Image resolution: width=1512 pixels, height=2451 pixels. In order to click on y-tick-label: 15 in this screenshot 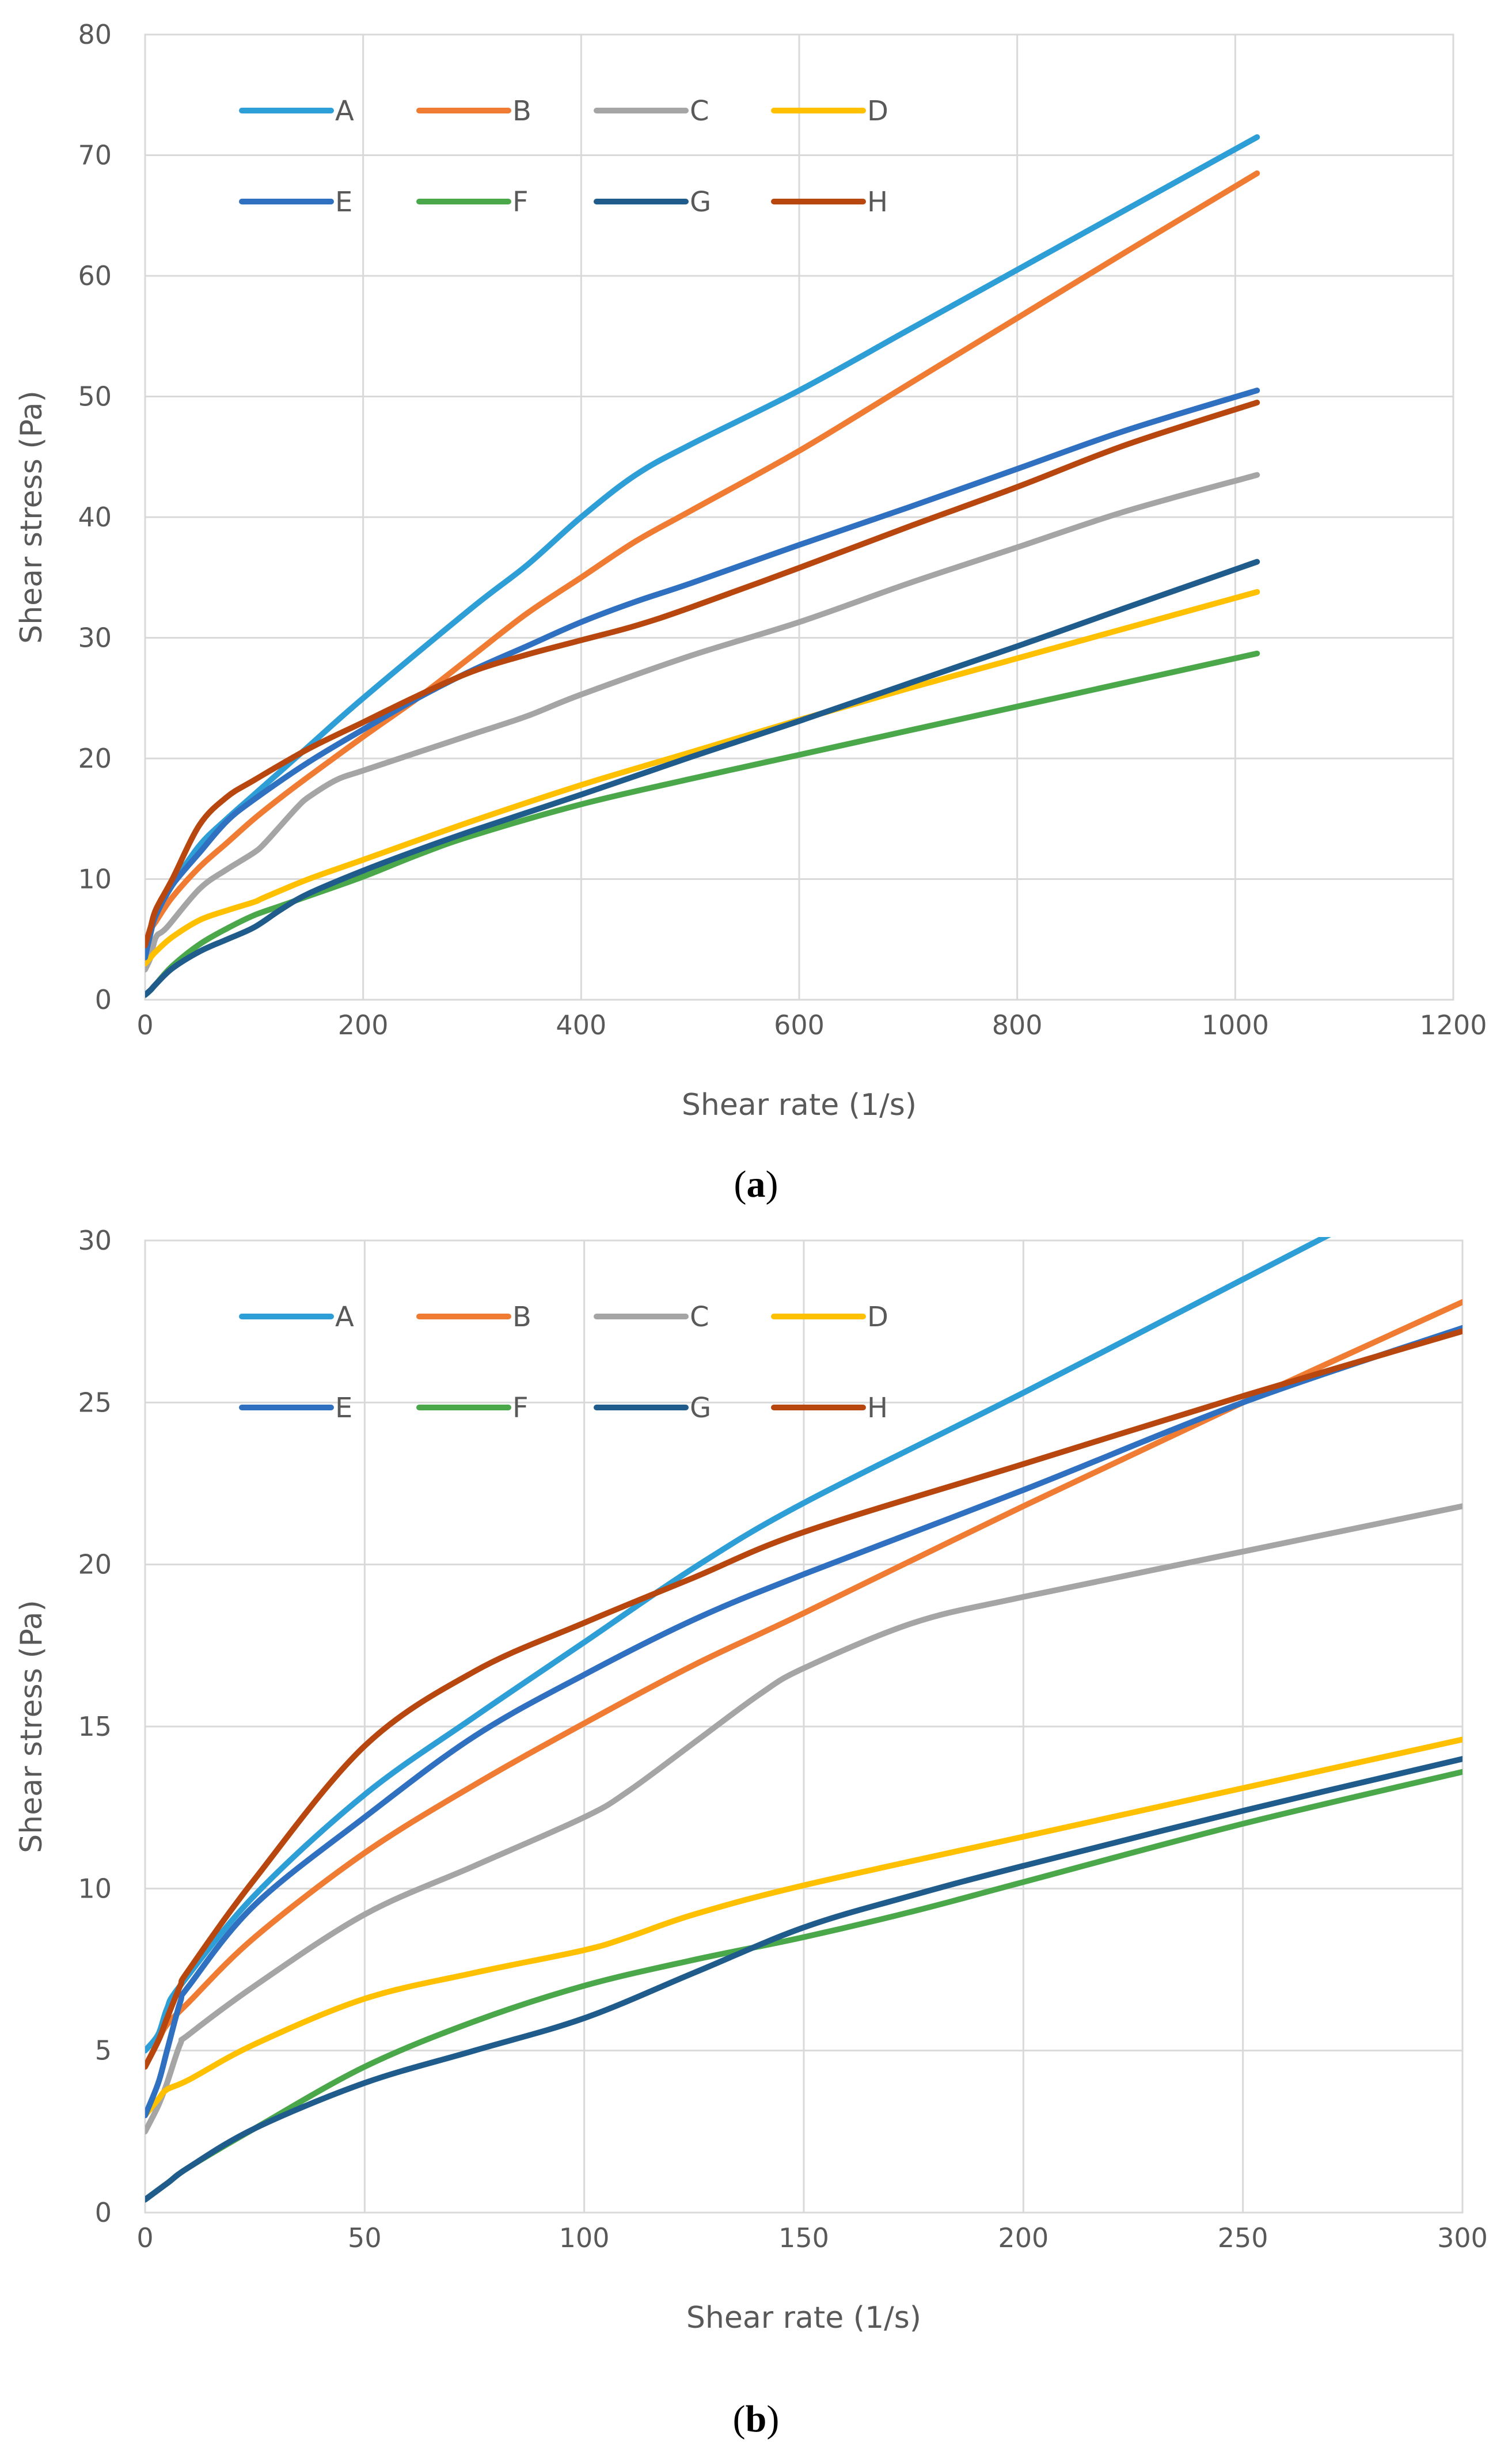, I will do `click(95, 1726)`.